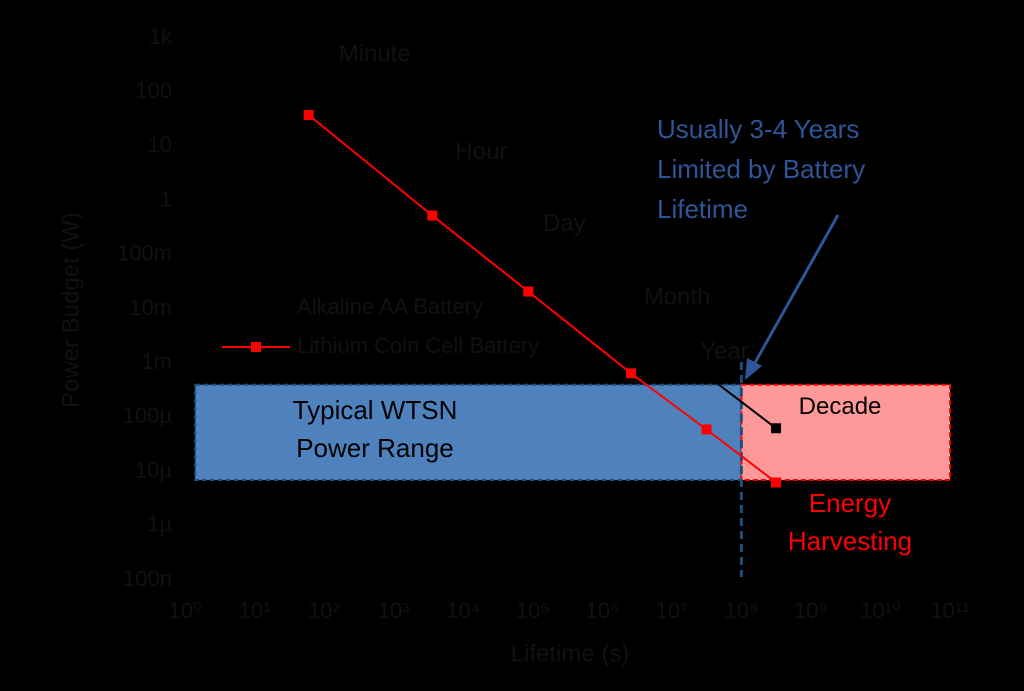 The width and height of the screenshot is (1024, 691). Describe the element at coordinates (144, 253) in the screenshot. I see `y-tick-label: 100m` at that location.